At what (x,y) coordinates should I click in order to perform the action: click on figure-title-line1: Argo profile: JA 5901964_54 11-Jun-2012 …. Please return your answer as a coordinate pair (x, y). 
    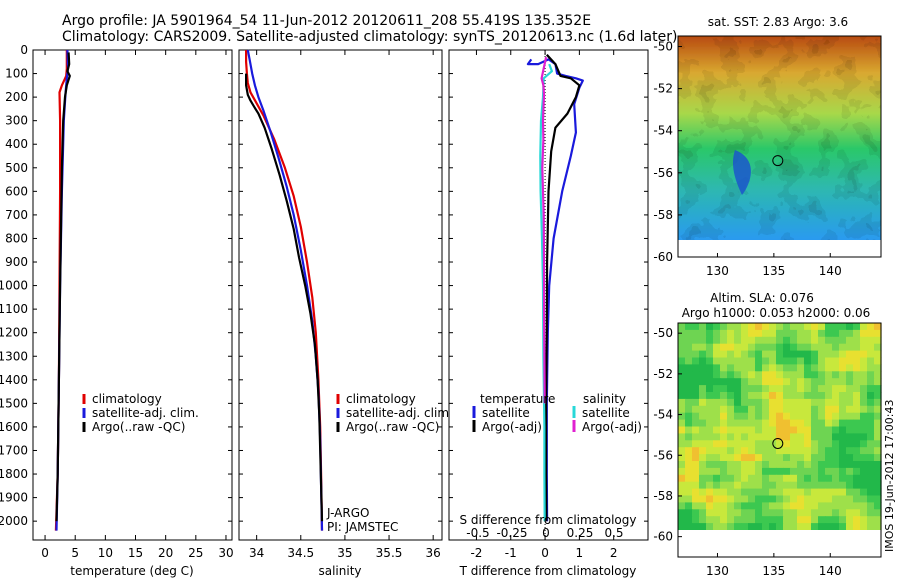
    Looking at the image, I should click on (327, 21).